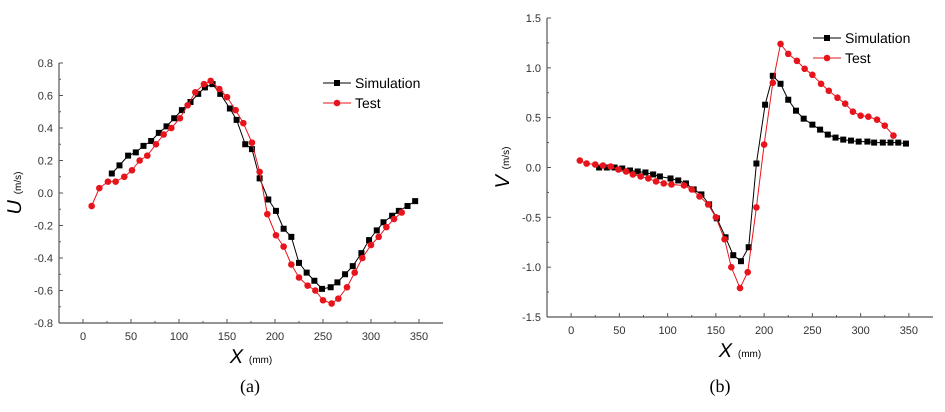 The height and width of the screenshot is (412, 945). What do you see at coordinates (533, 118) in the screenshot?
I see `y-tick-label: 0.5` at bounding box center [533, 118].